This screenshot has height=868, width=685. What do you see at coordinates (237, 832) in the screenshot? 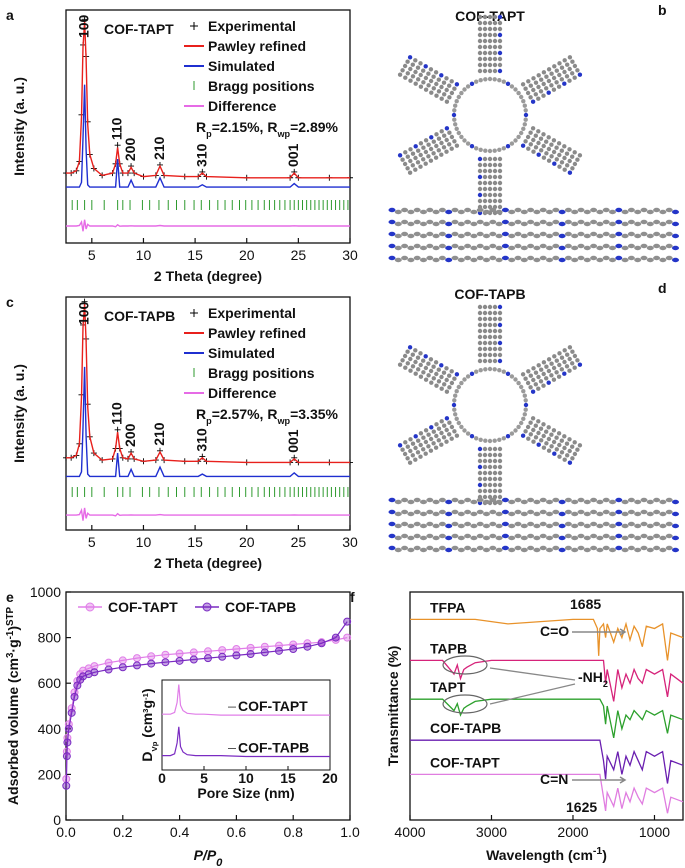
I see `x-tick-label: 0.6` at bounding box center [237, 832].